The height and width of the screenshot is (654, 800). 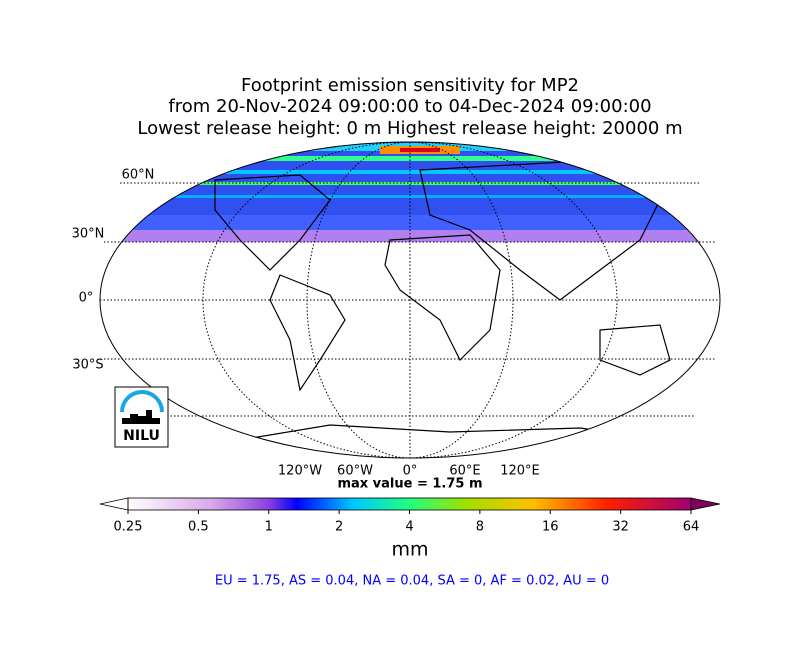 What do you see at coordinates (87, 365) in the screenshot?
I see `lat-label: 30°S` at bounding box center [87, 365].